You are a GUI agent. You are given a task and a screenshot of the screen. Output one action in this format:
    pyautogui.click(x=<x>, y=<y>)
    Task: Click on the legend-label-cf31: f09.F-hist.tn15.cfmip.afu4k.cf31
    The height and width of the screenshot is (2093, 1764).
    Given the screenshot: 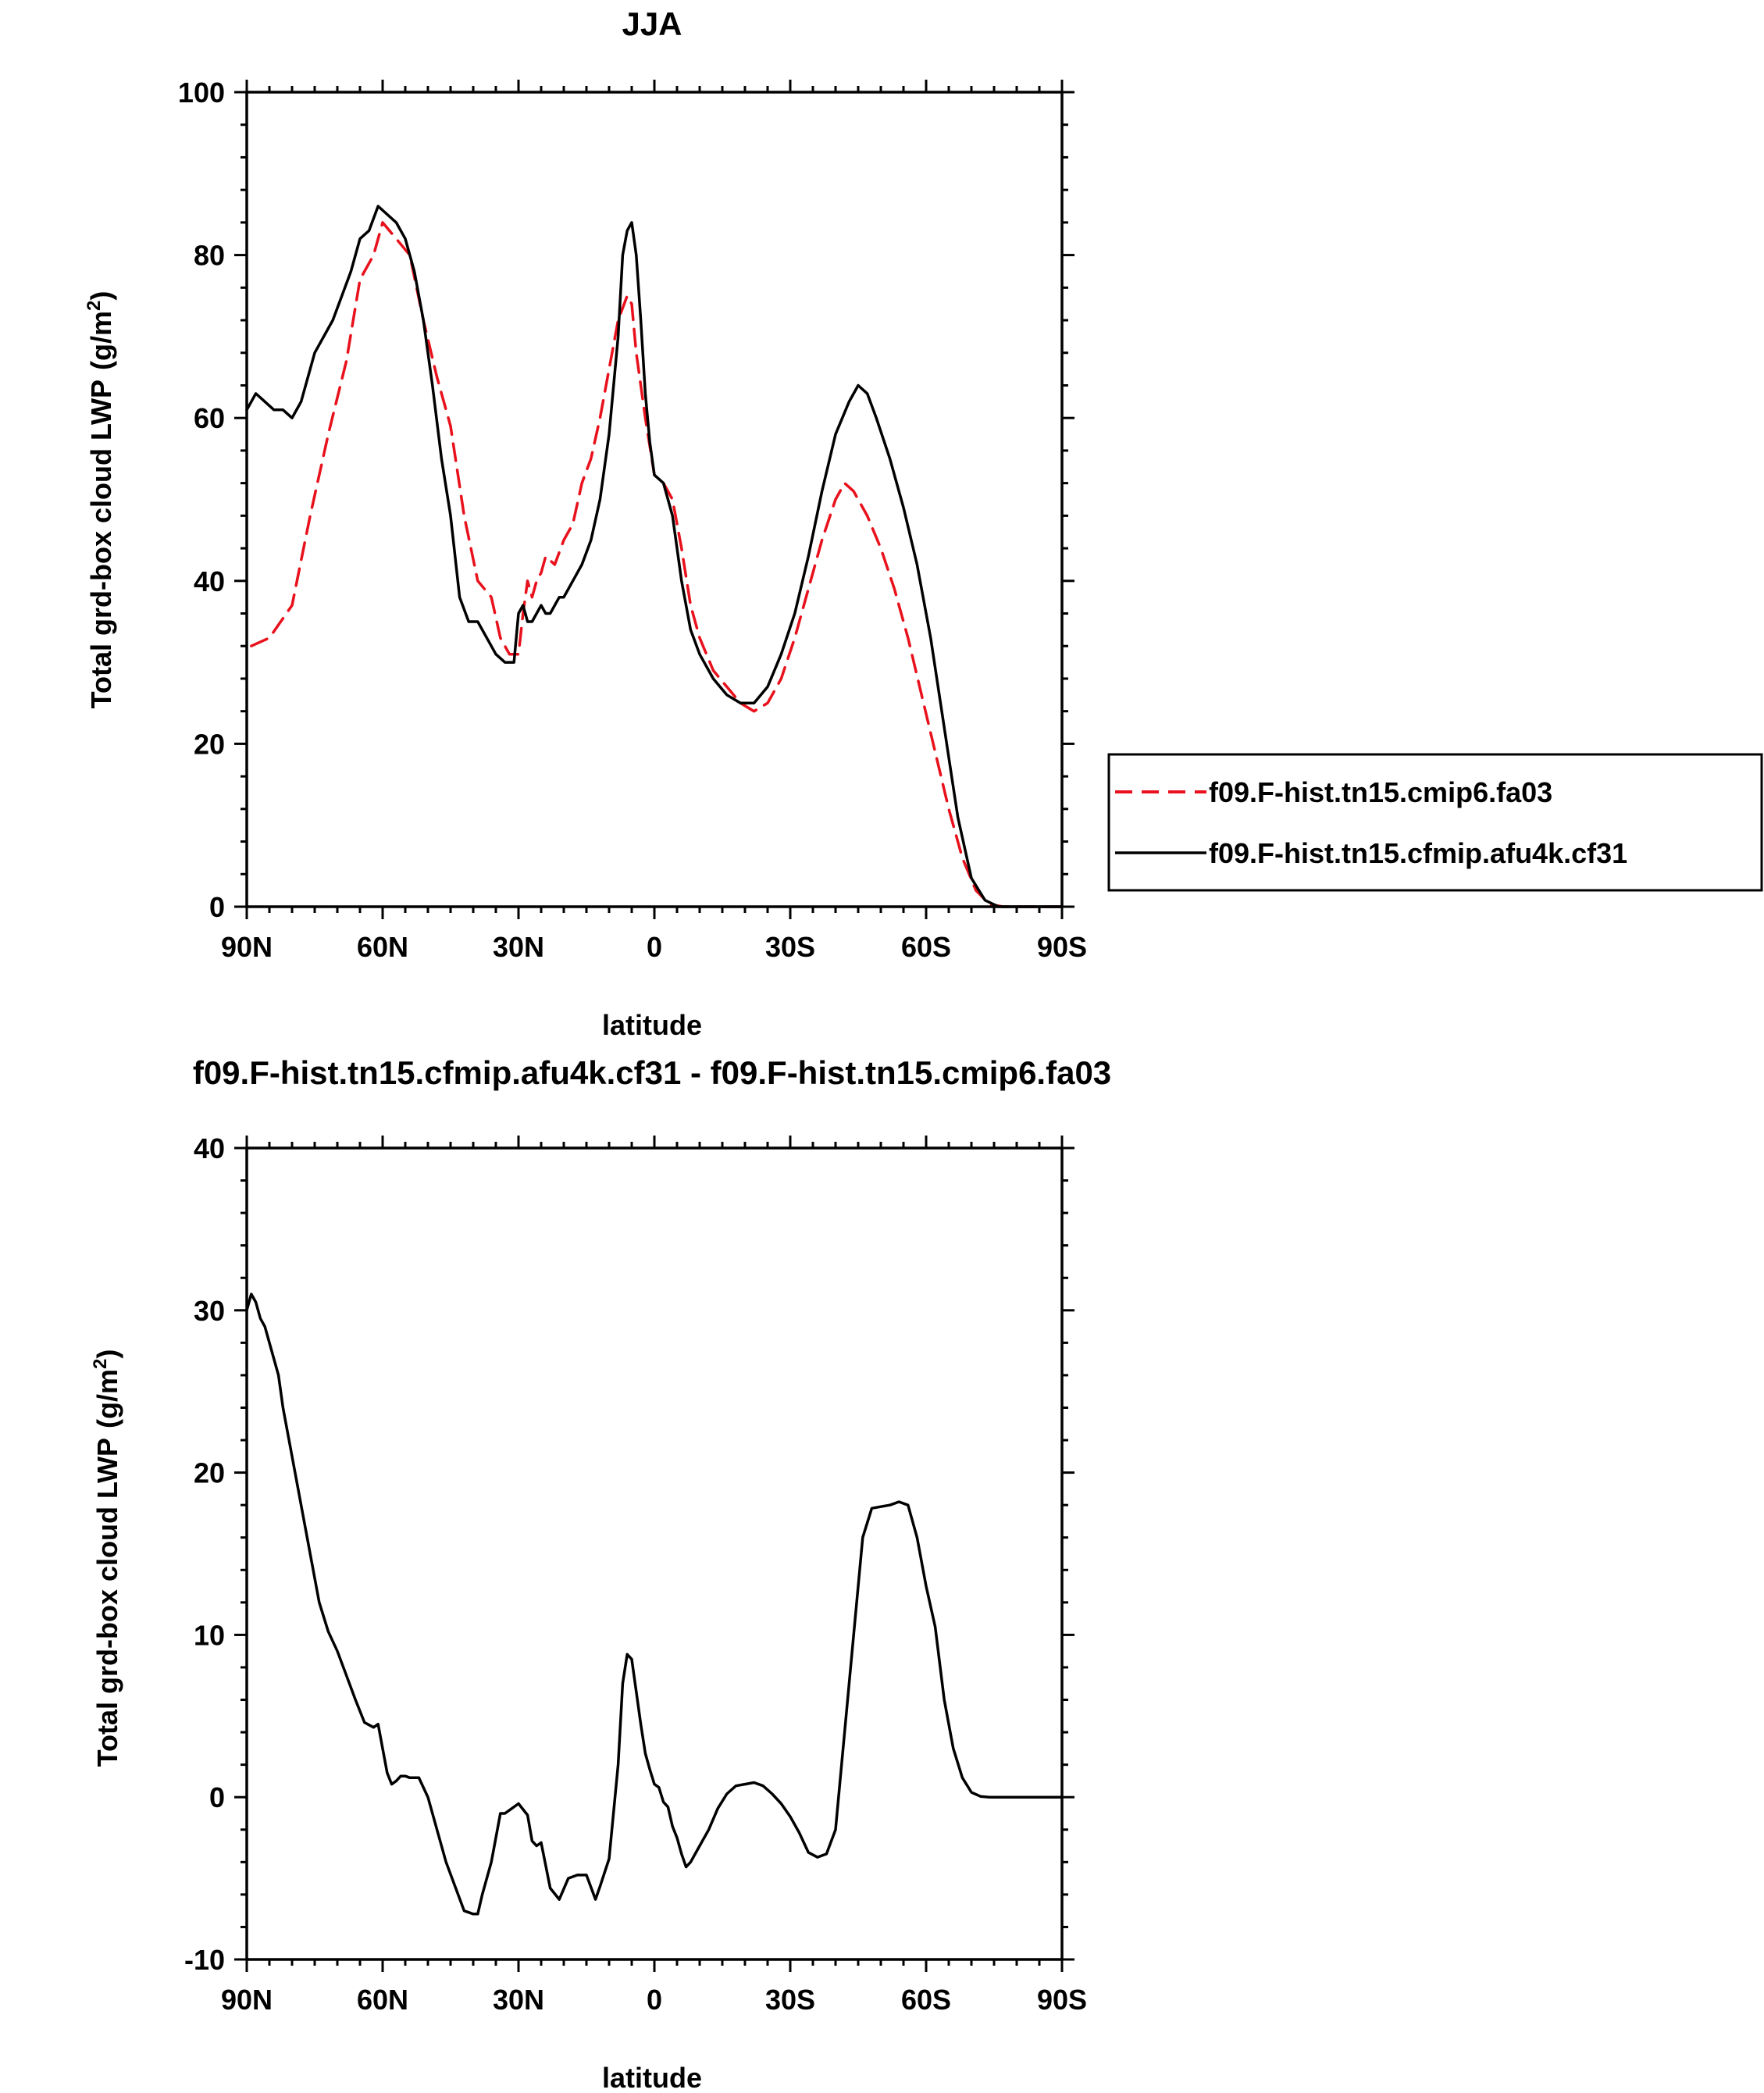 What is the action you would take?
    pyautogui.click(x=1418, y=853)
    